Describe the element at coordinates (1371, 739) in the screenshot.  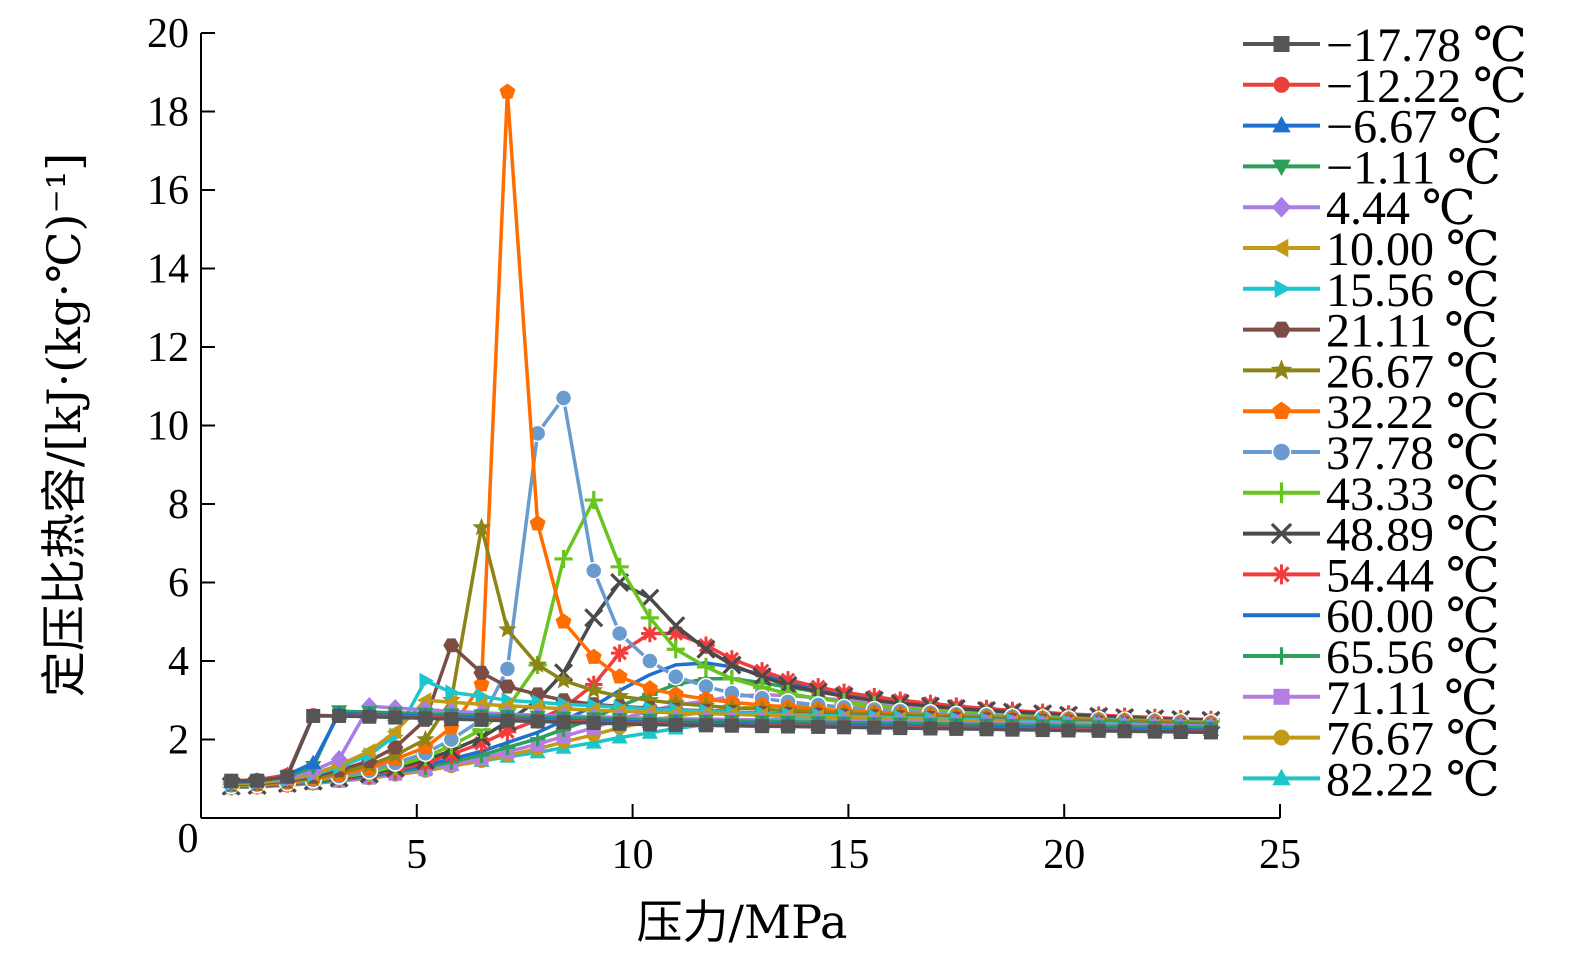
I see `legend-item: 76.67 ℃` at that location.